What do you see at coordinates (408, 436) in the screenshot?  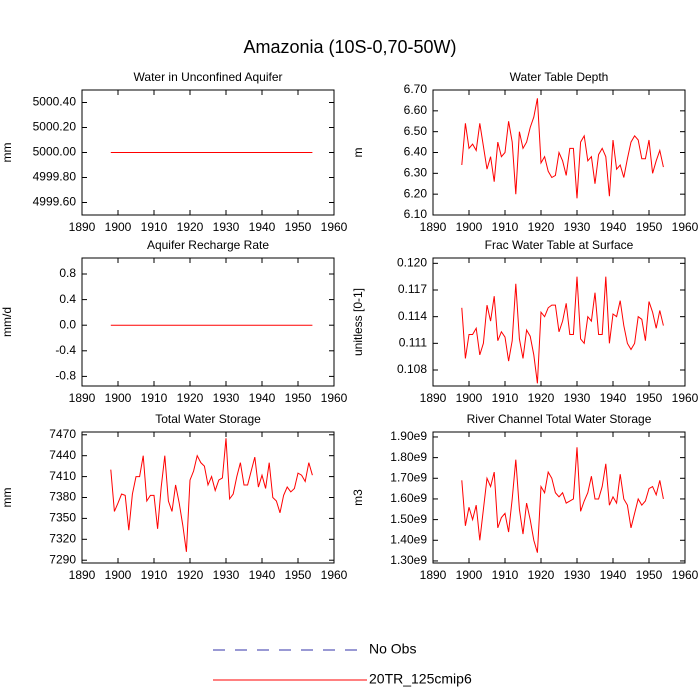 I see `y-tick-label: 1.90e9` at bounding box center [408, 436].